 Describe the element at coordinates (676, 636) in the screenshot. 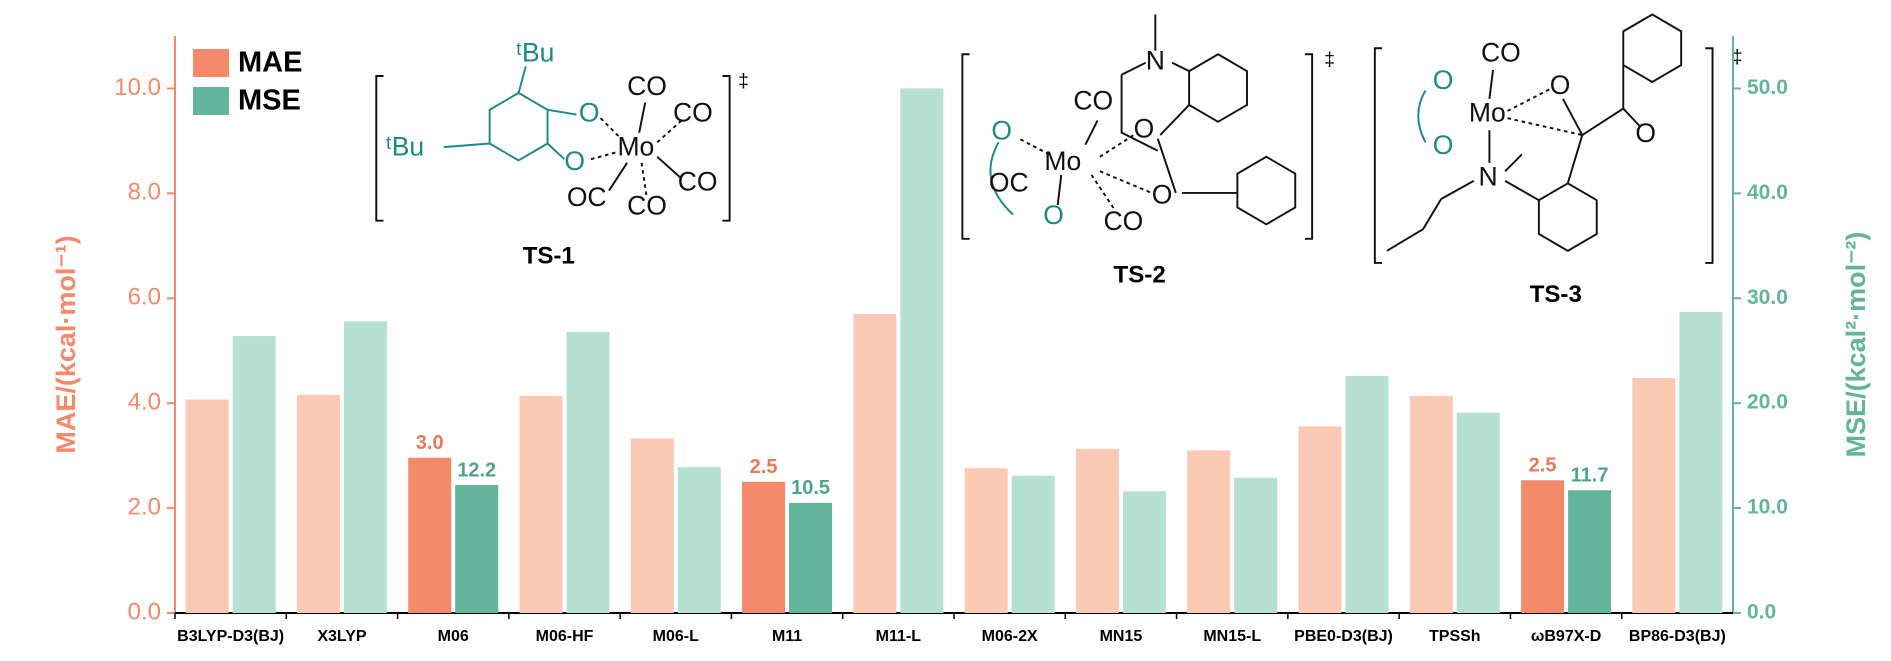

I see `x-tick-label: M06-L` at that location.